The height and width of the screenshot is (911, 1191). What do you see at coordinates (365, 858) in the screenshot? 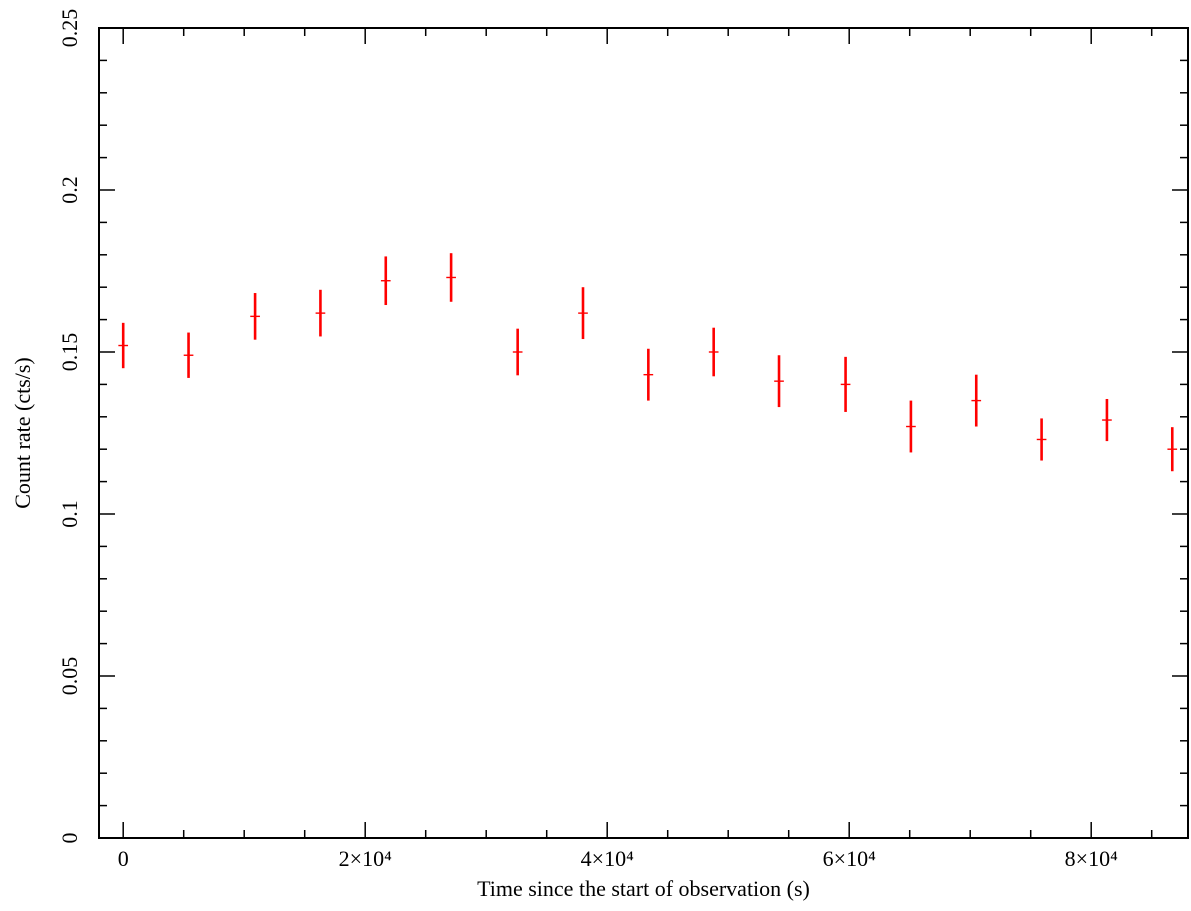
I see `x-tick-label: 2×10⁴` at bounding box center [365, 858].